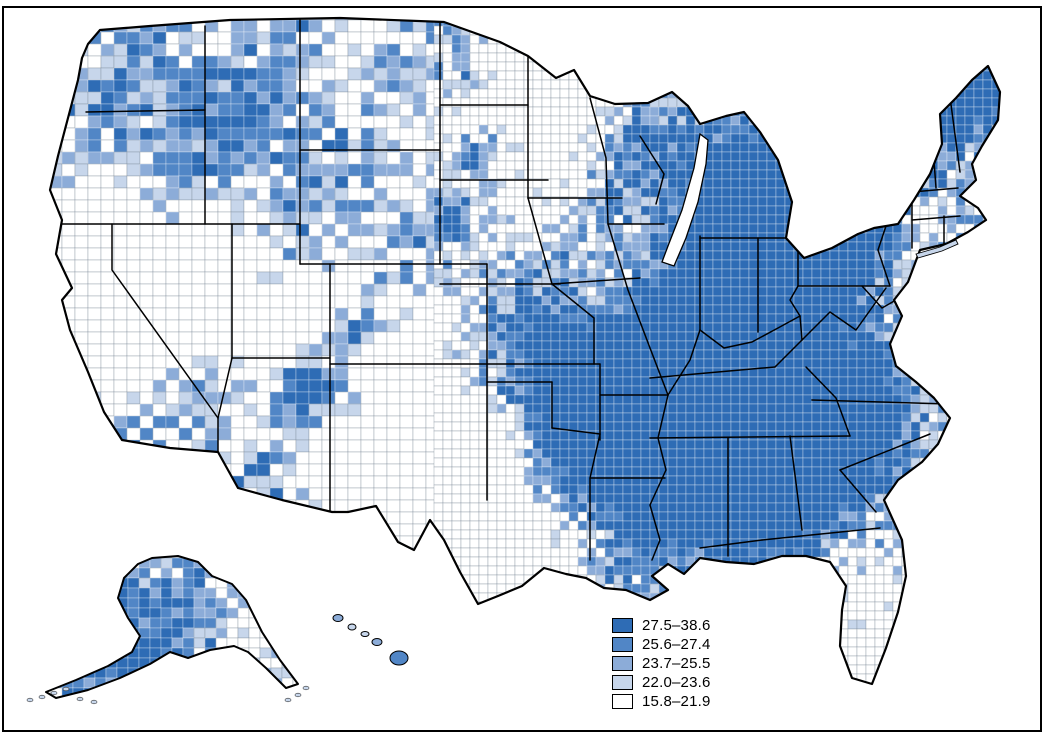 Image resolution: width=1044 pixels, height=738 pixels. I want to click on legend-item: 27.5–38.6, so click(661, 625).